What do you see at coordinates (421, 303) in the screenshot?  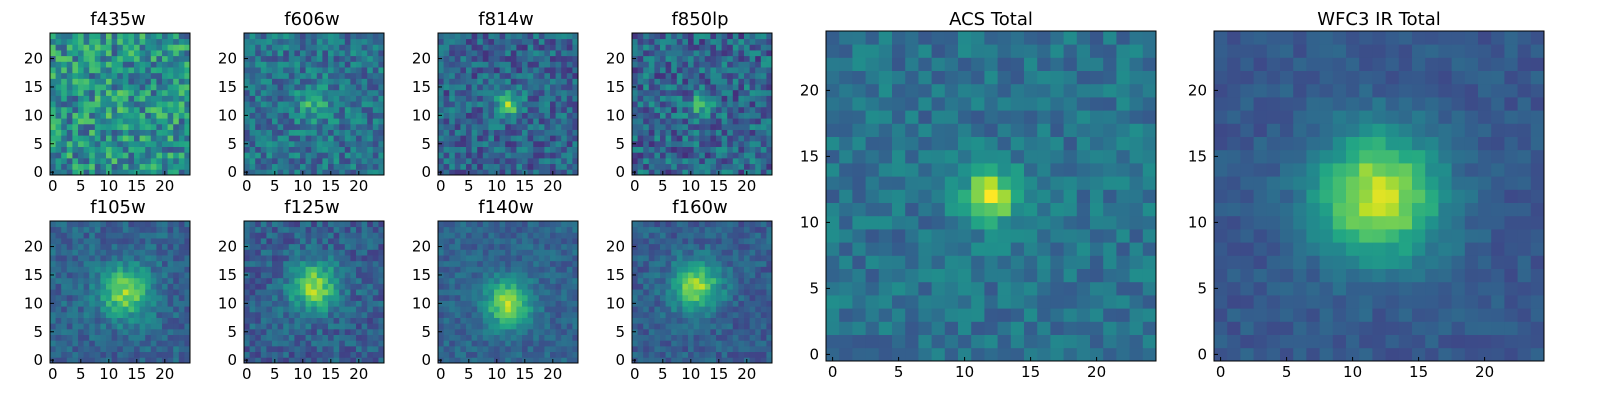 I see `y-tick-label: 10` at bounding box center [421, 303].